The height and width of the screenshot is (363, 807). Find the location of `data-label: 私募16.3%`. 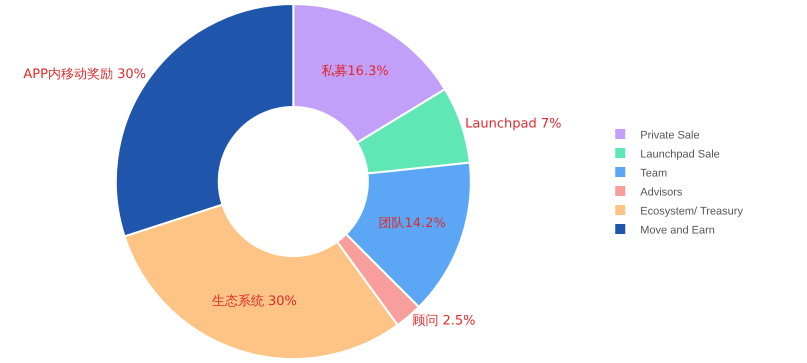

data-label: 私募16.3% is located at coordinates (355, 72).